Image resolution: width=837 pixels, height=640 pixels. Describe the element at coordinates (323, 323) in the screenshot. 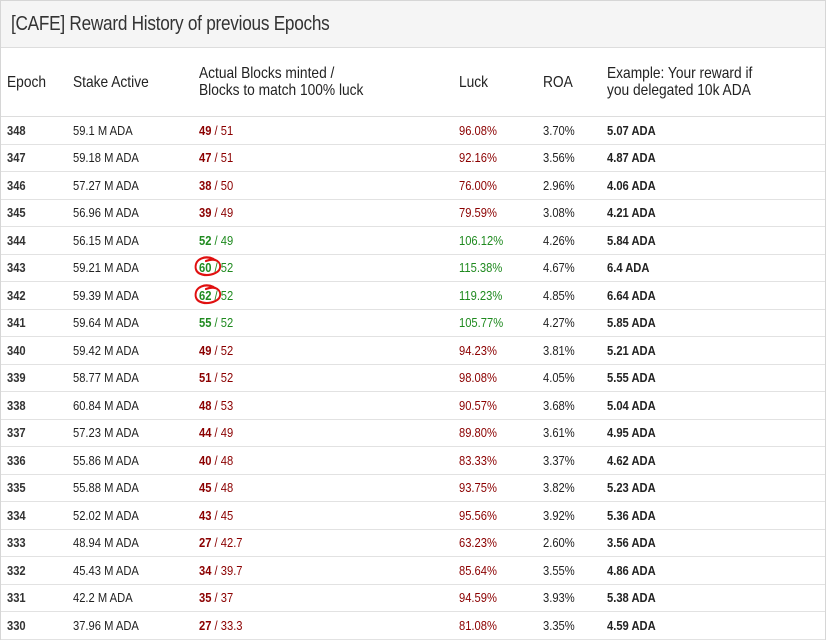

I see `blocks-cell: 55 / 52` at that location.